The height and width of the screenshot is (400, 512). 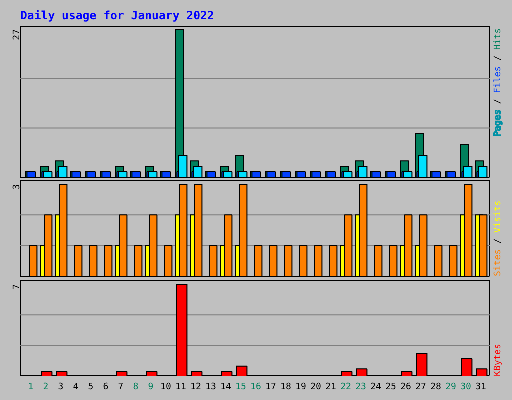 I want to click on x-tick-label: 14, so click(x=226, y=387).